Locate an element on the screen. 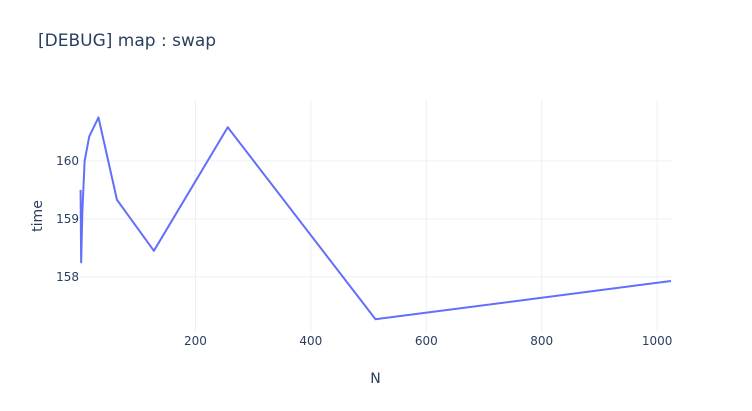  x-axis-title: N is located at coordinates (375, 379).